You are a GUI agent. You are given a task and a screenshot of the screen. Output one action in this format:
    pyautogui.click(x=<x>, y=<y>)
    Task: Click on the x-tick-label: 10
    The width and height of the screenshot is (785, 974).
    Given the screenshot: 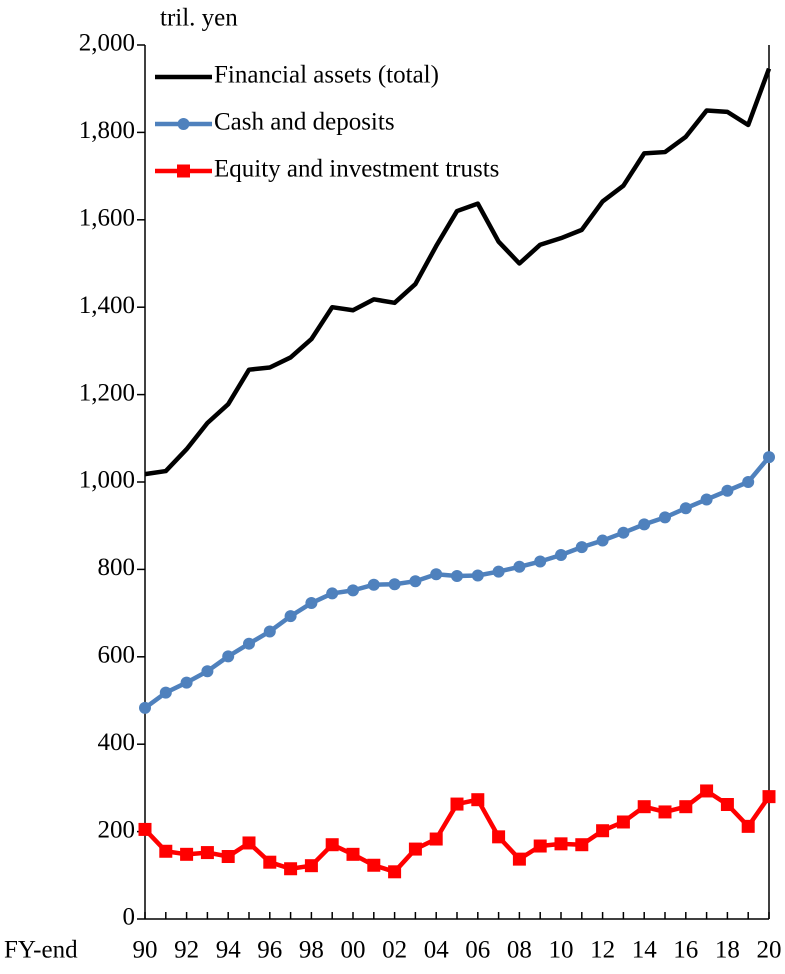 What is the action you would take?
    pyautogui.click(x=561, y=950)
    